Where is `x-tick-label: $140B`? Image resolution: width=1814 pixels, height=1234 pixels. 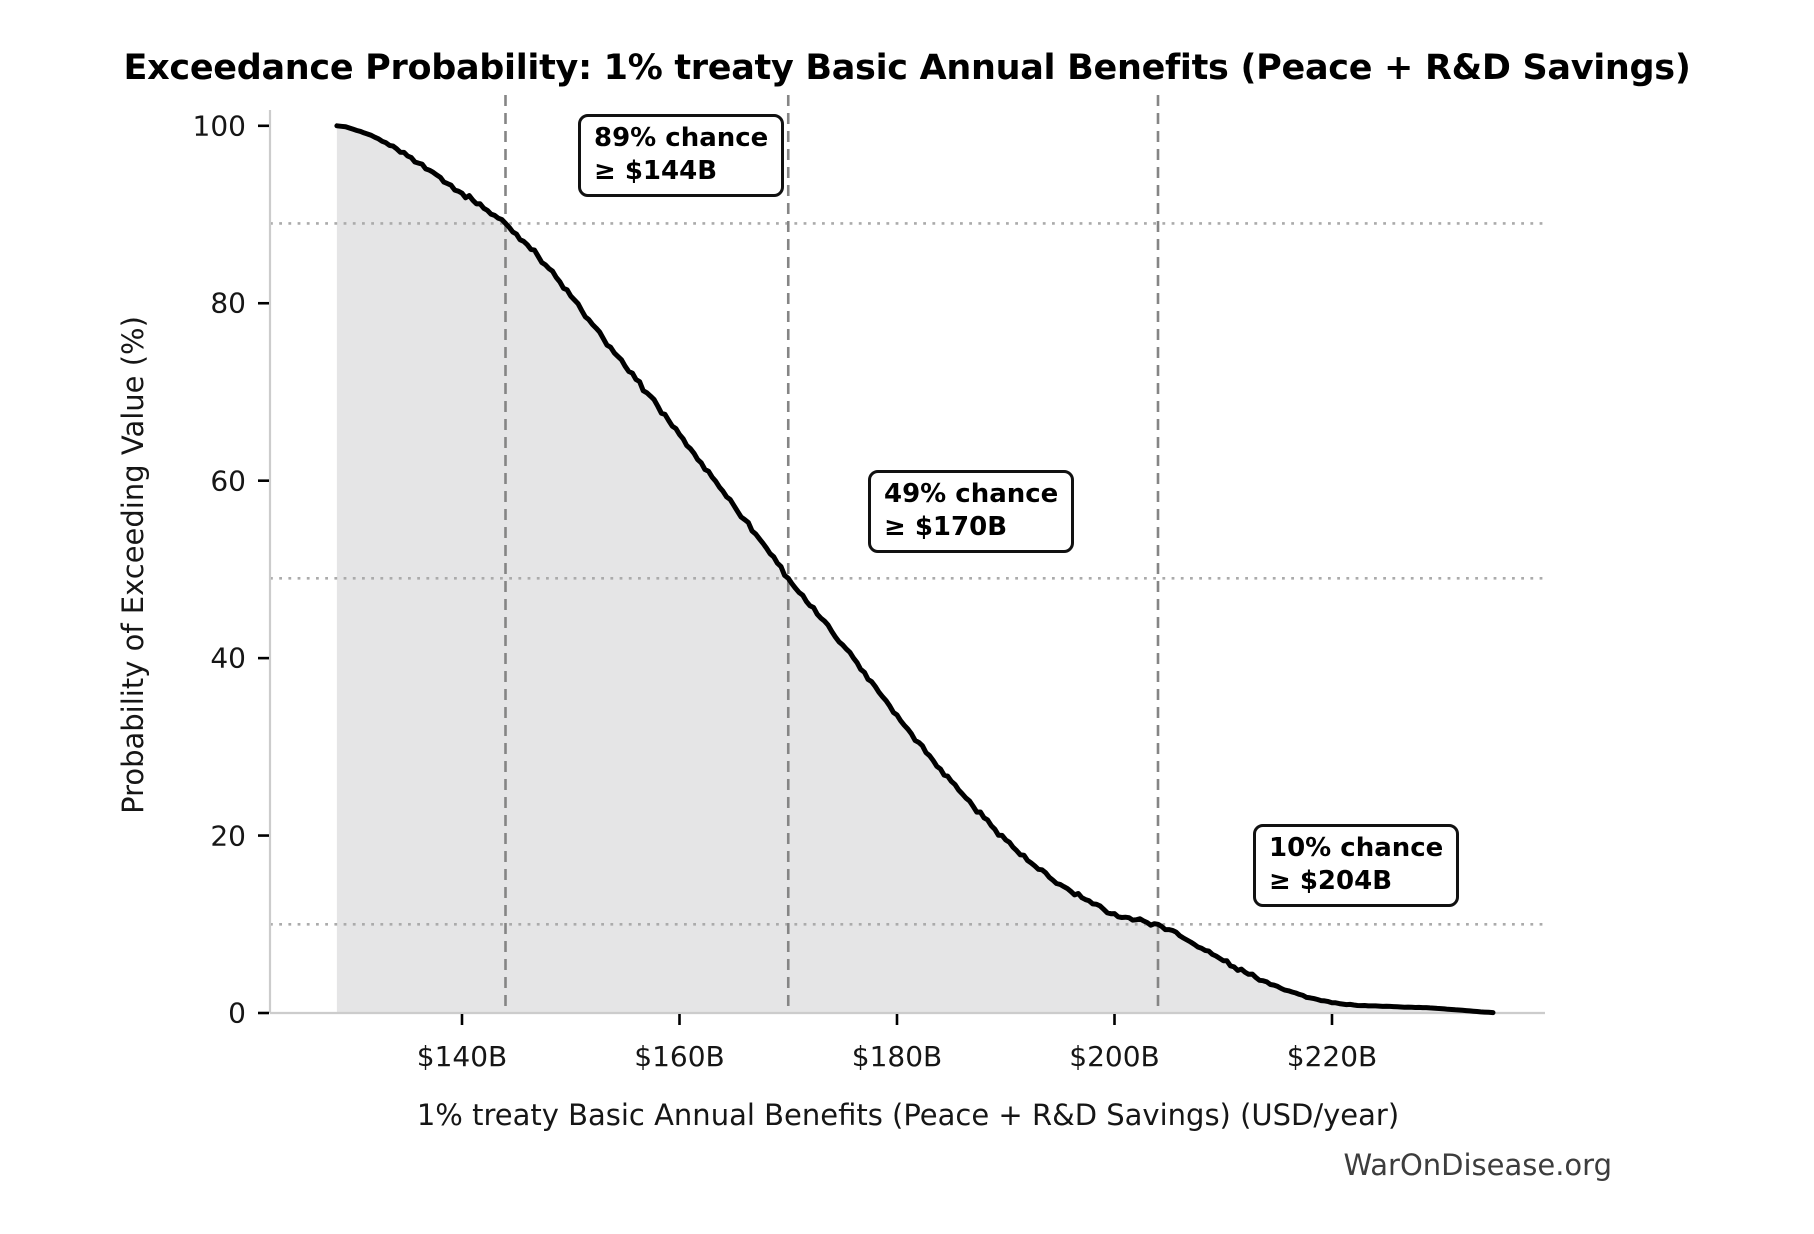 x-tick-label: $140B is located at coordinates (462, 1056).